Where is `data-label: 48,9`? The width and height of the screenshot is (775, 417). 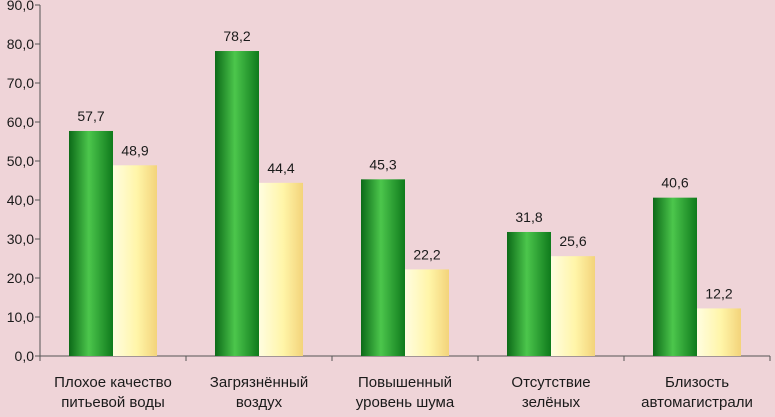
data-label: 48,9 is located at coordinates (134, 150).